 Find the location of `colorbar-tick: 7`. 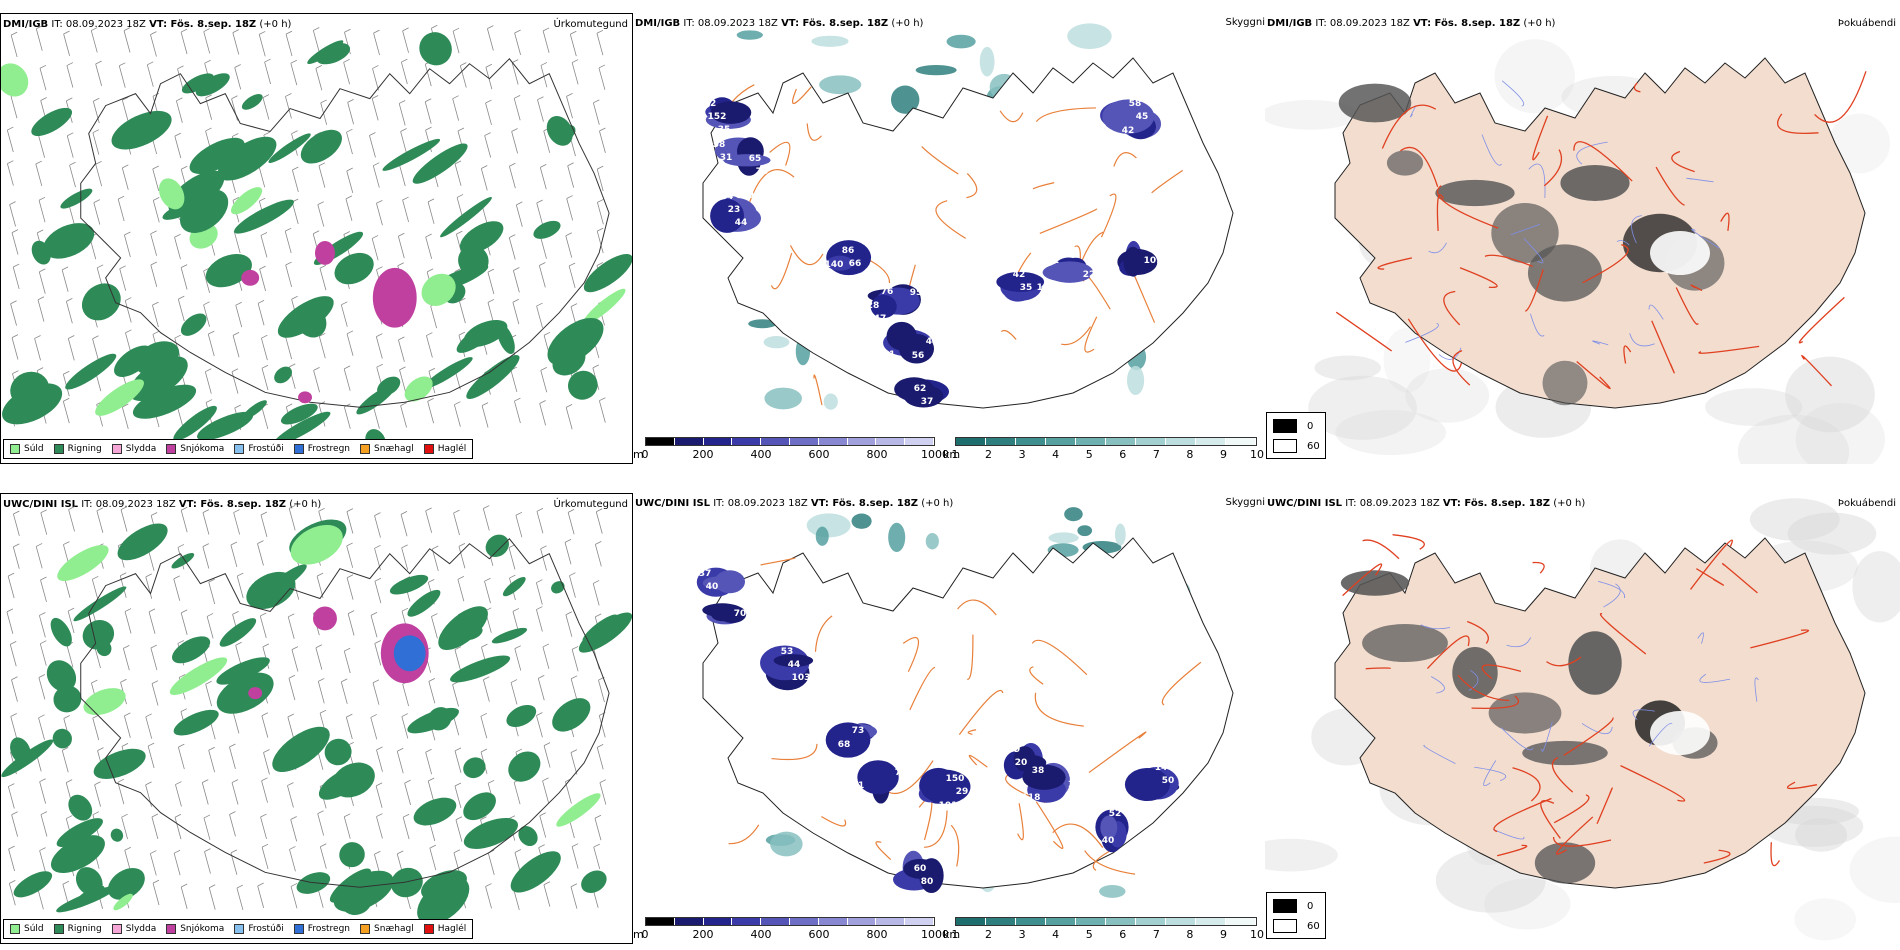

colorbar-tick: 7 is located at coordinates (1156, 454).